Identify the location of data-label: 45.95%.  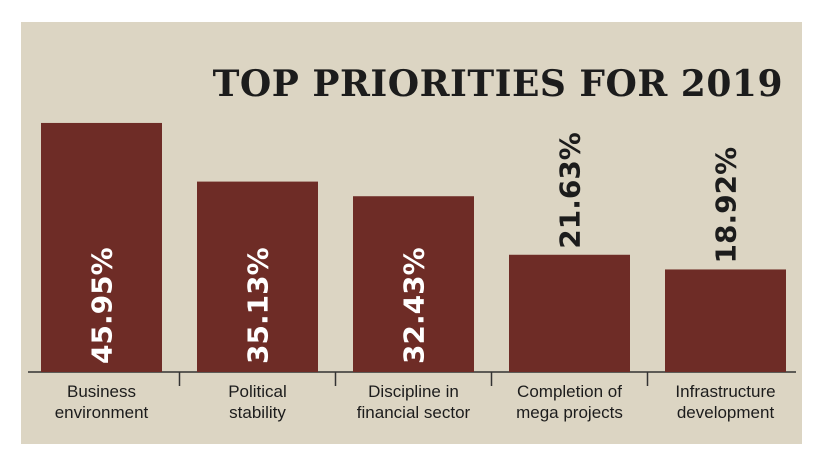
(102, 305).